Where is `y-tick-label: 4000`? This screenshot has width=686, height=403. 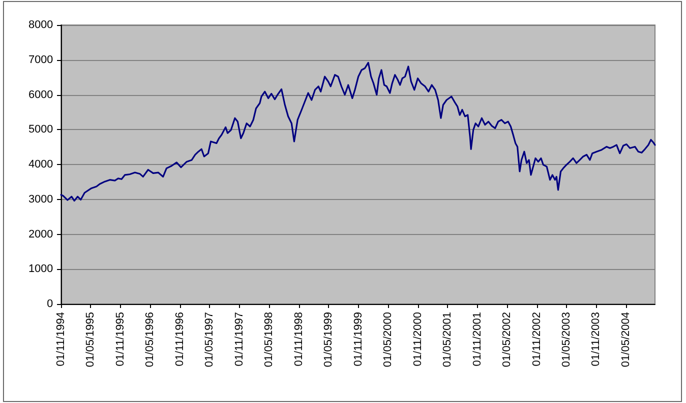
y-tick-label: 4000 is located at coordinates (40, 164).